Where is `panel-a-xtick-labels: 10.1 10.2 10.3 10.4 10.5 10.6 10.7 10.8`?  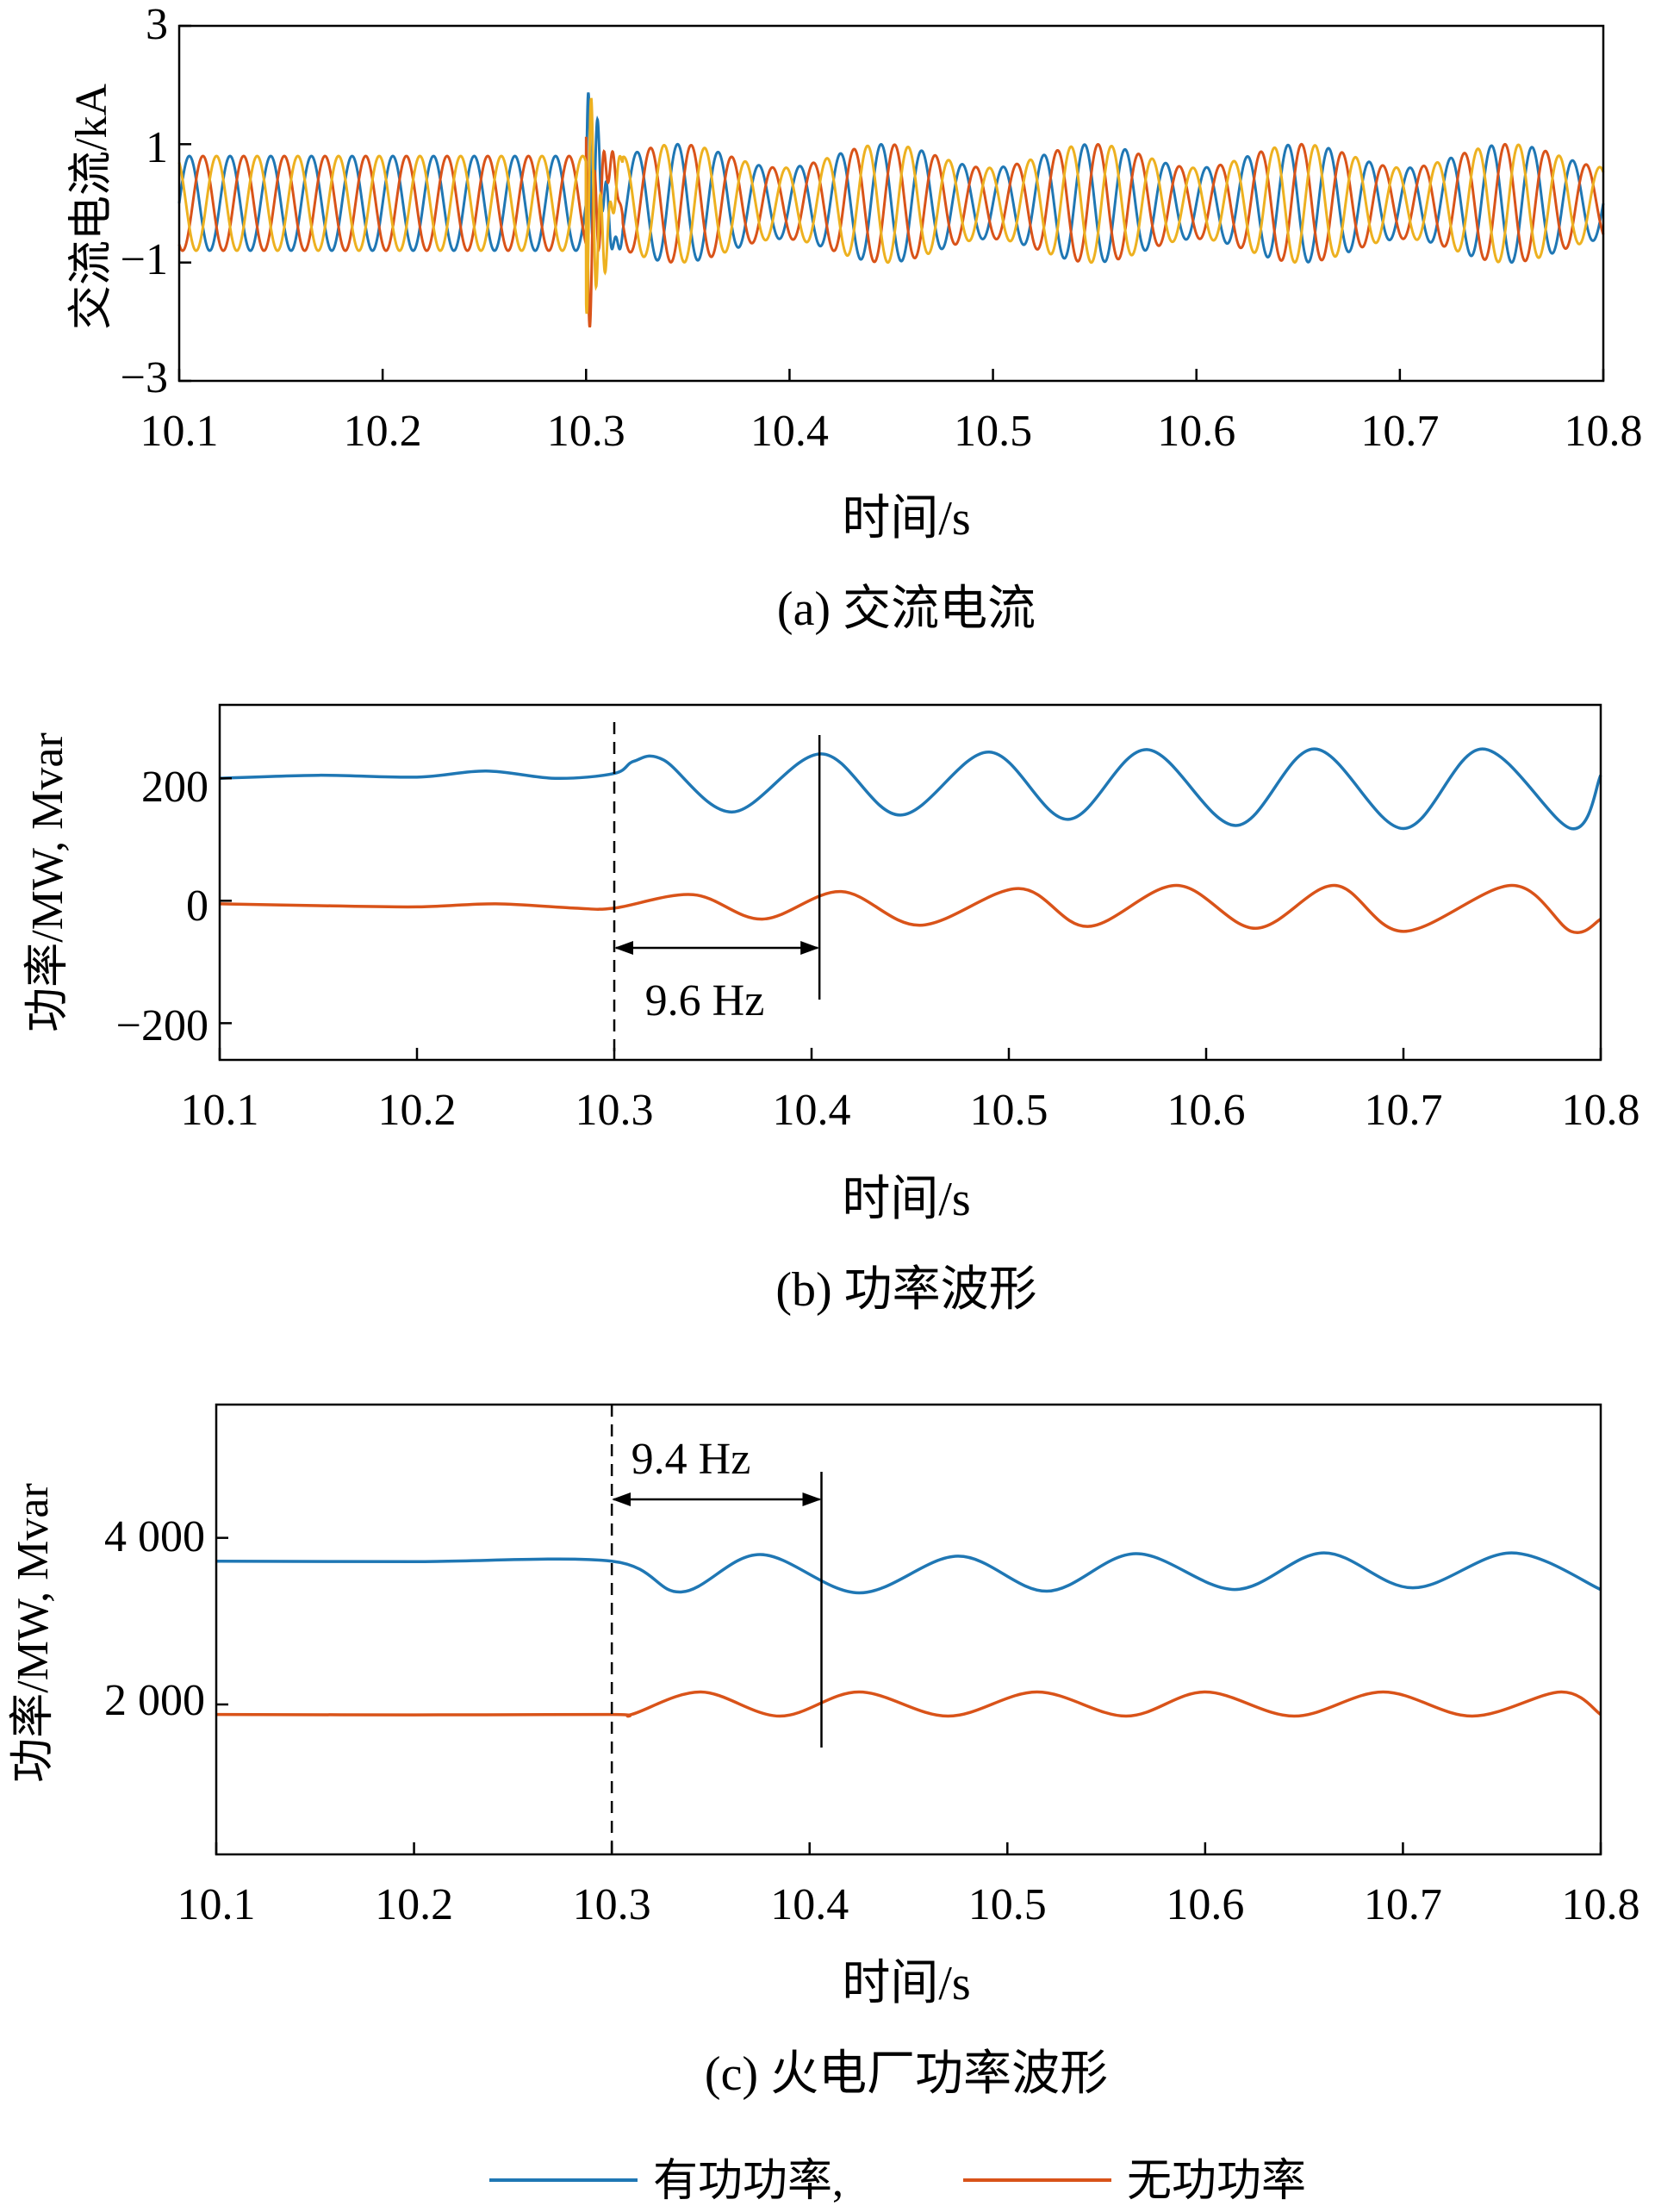 panel-a-xtick-labels: 10.1 10.2 10.3 10.4 10.5 10.6 10.7 10.8 is located at coordinates (891, 431).